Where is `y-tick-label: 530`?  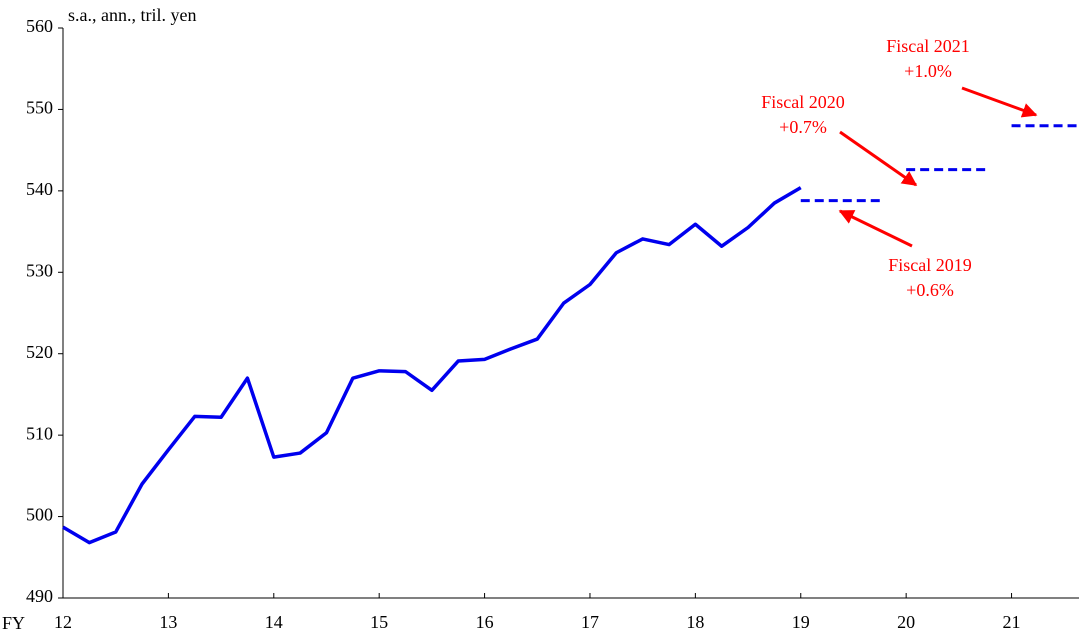
y-tick-label: 530 is located at coordinates (39, 270).